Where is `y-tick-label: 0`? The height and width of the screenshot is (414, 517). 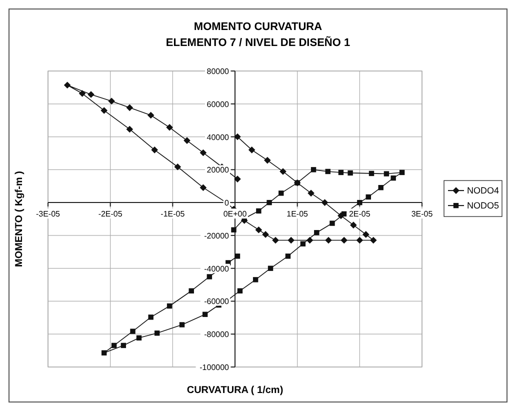 y-tick-label: 0 is located at coordinates (227, 203).